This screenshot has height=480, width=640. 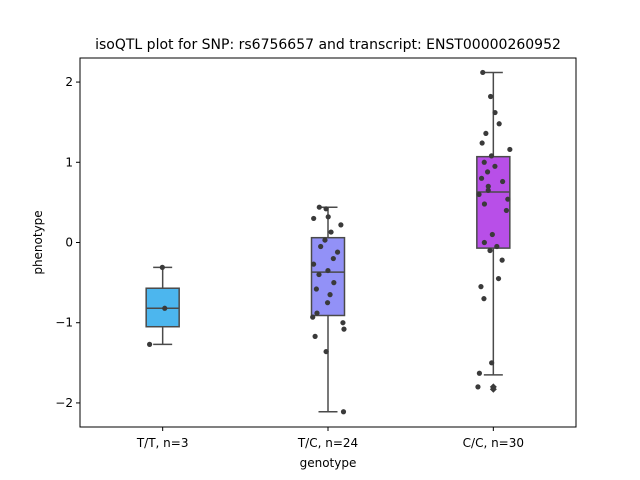 I want to click on x-tick-label: T/C, n=24, so click(x=327, y=443).